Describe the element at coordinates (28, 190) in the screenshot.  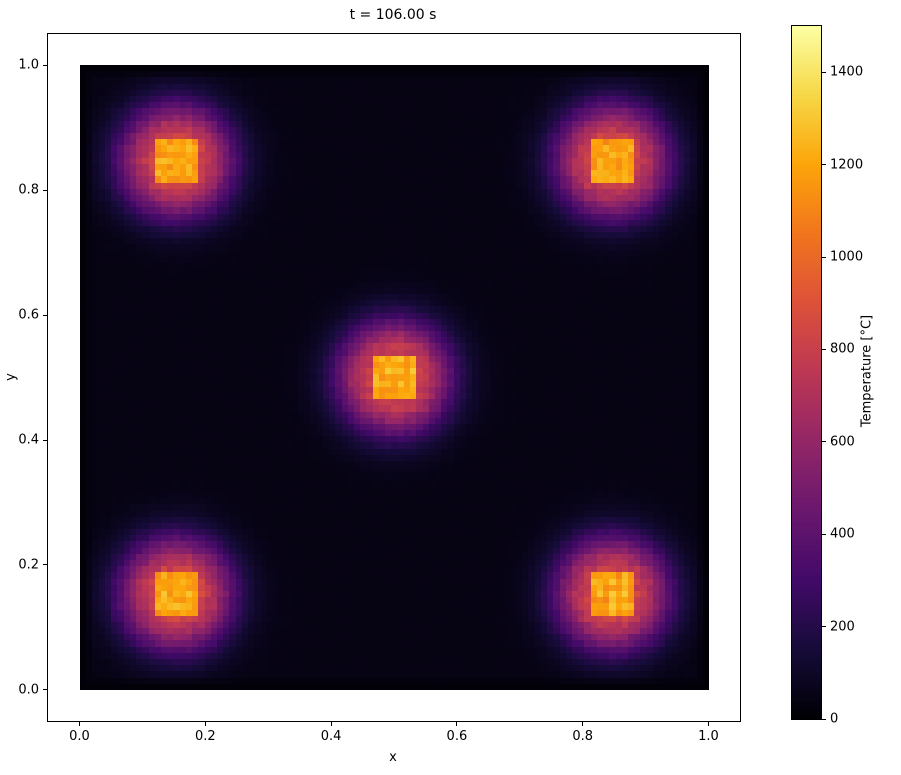
I see `y-tick-label: 0.8` at that location.